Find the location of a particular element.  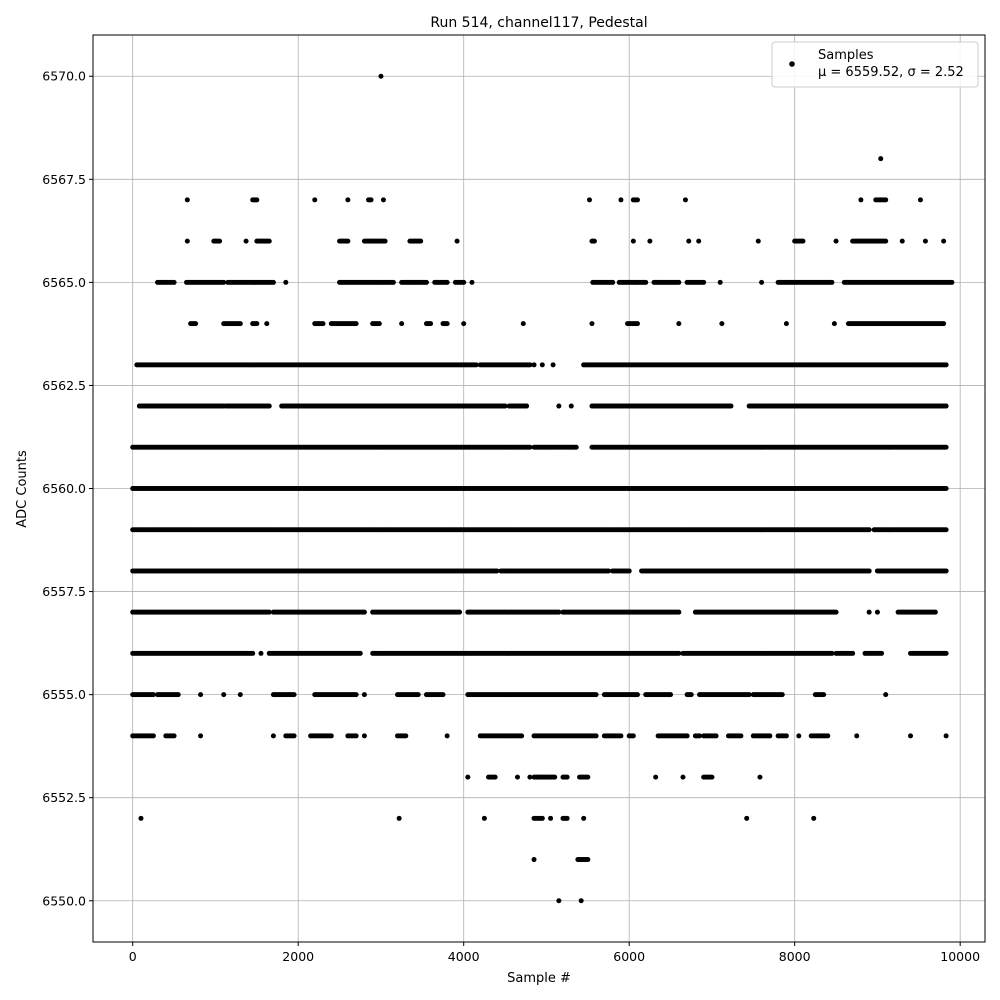

y-tick-label: 6557.5 is located at coordinates (64, 591).